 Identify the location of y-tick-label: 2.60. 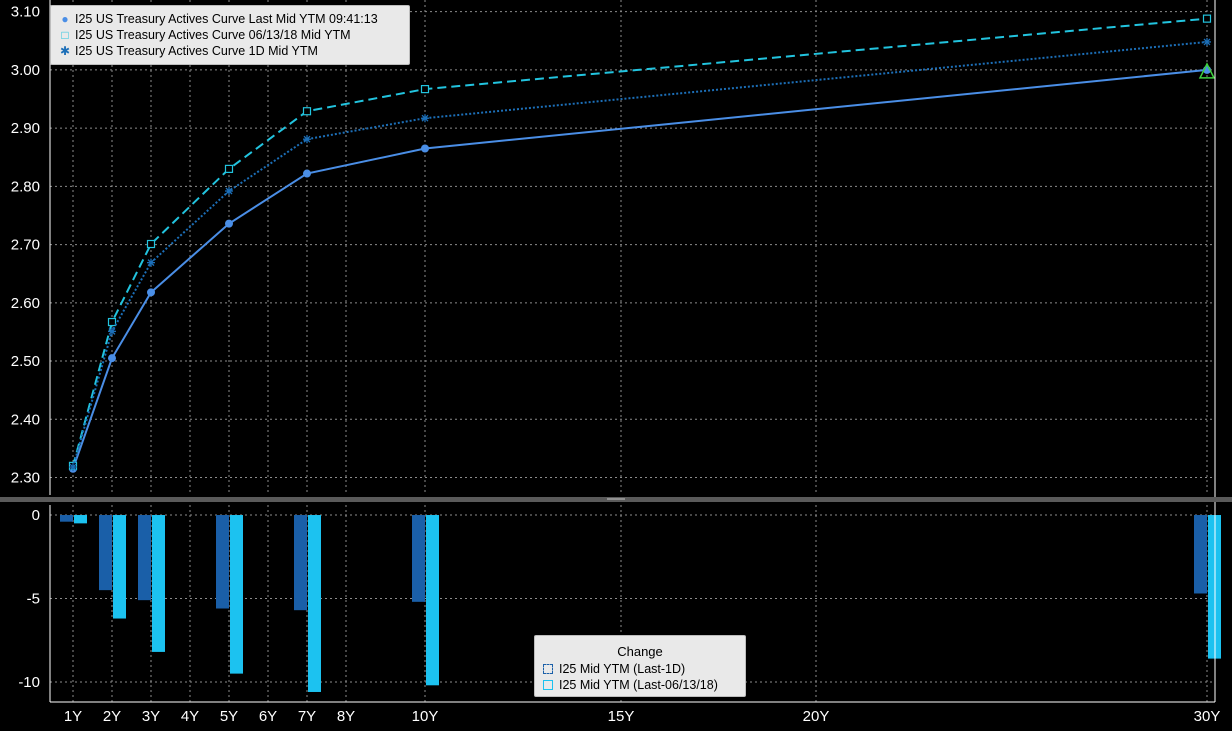
(25, 303).